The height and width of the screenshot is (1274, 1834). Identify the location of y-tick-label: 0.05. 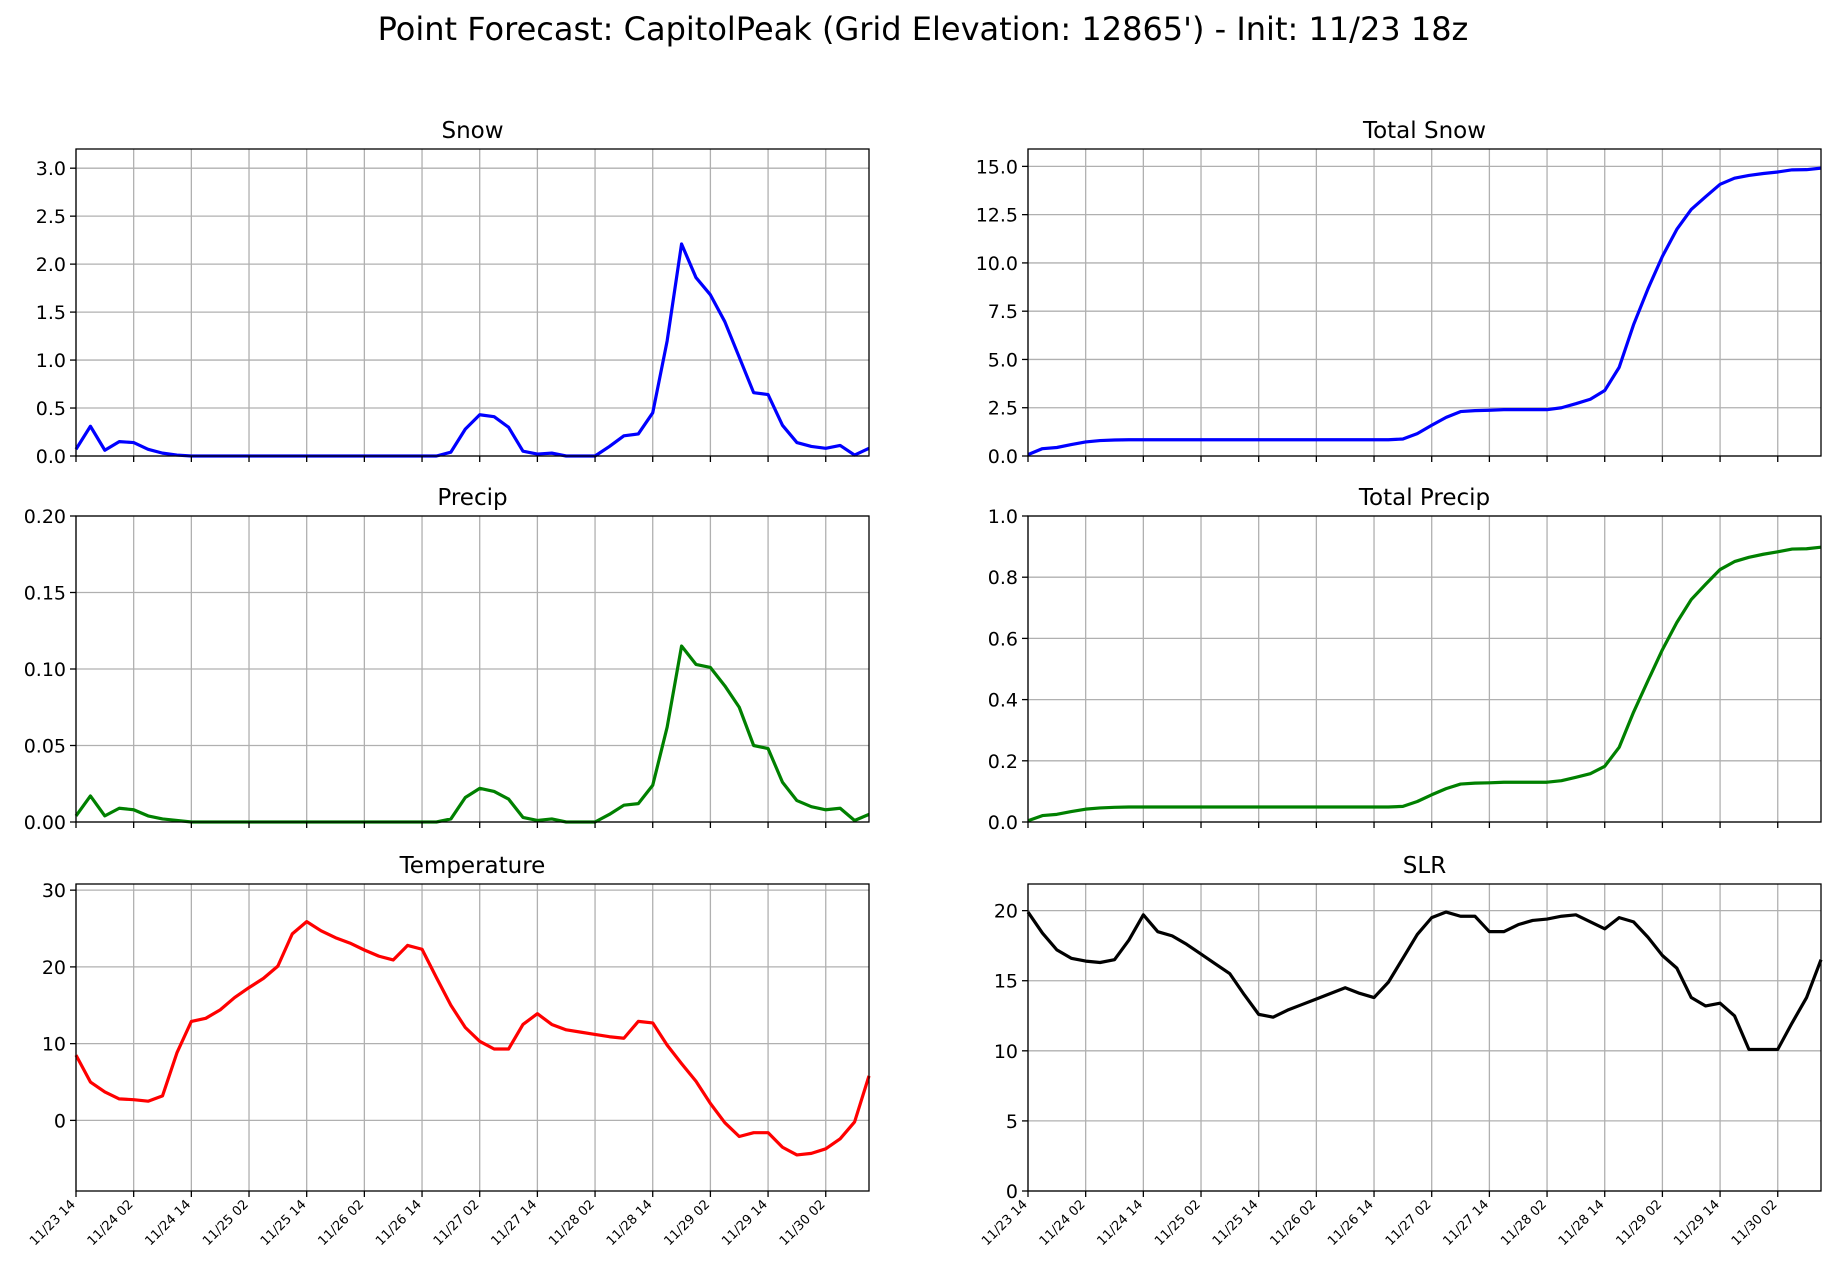
(45, 747).